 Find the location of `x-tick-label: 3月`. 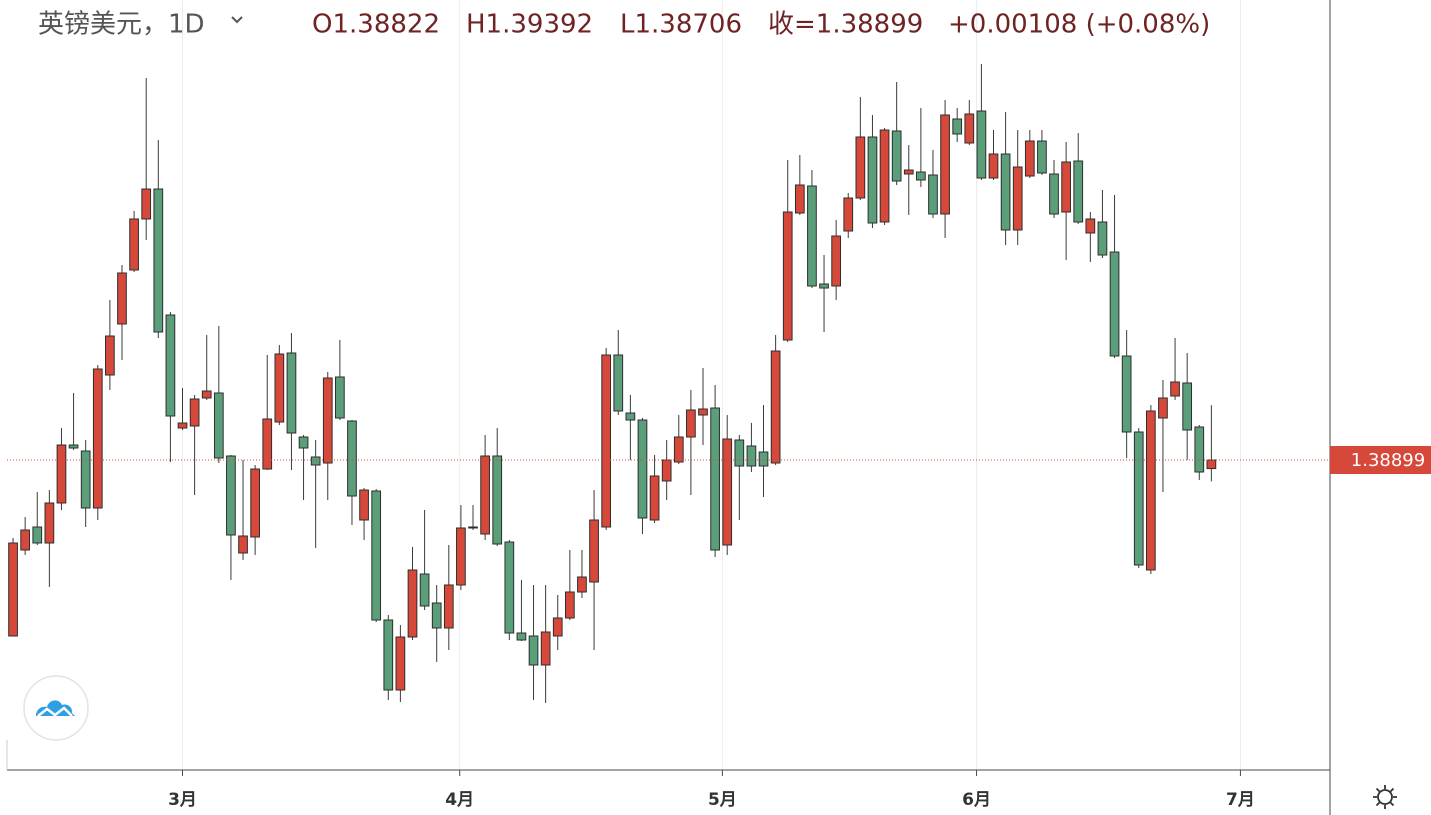

x-tick-label: 3月 is located at coordinates (182, 800).